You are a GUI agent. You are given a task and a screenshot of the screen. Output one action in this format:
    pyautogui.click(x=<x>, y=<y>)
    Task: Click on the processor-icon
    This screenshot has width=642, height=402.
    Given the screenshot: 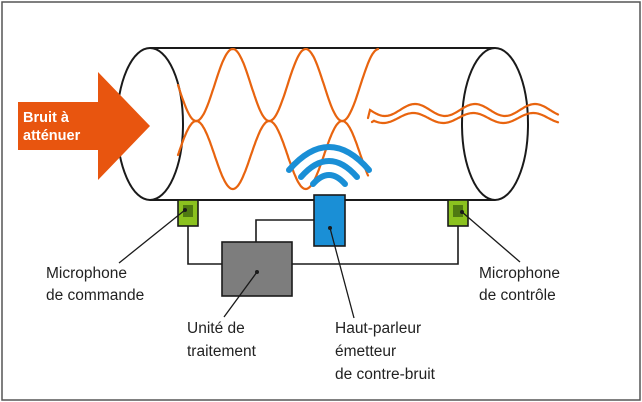 What is the action you would take?
    pyautogui.click(x=257, y=269)
    